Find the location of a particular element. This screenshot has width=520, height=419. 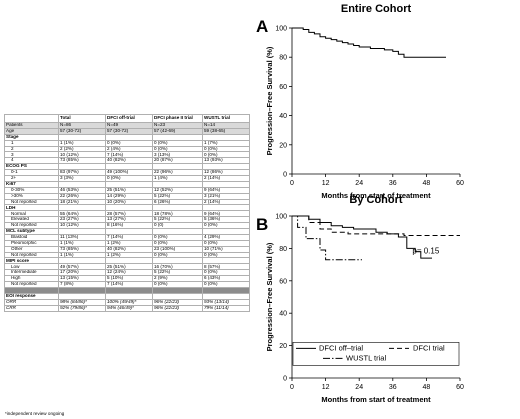

table-cell: 79% (11/14) is located at coordinates (226, 308).